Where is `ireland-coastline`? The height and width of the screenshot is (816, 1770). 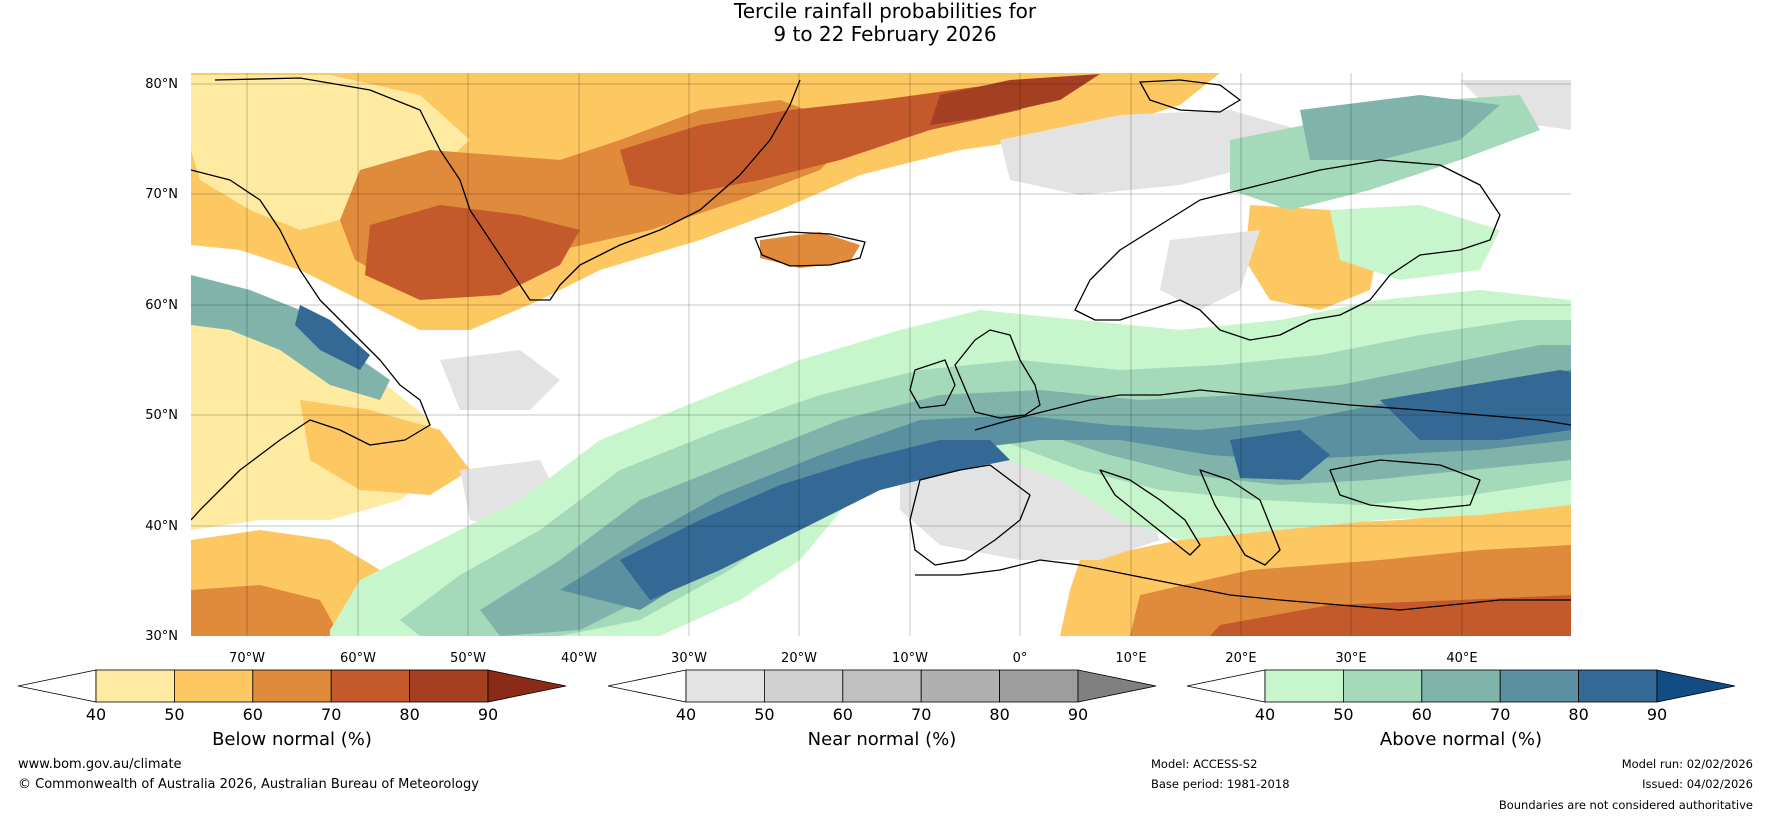
ireland-coastline is located at coordinates (932, 384).